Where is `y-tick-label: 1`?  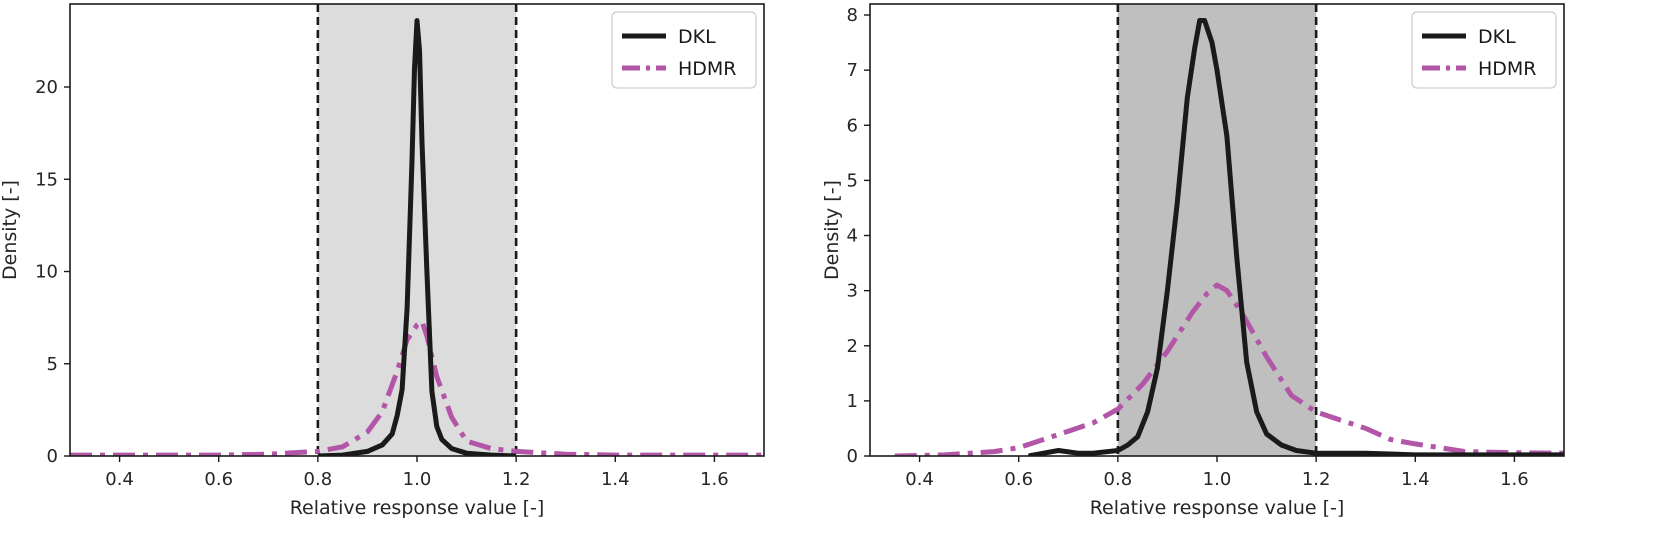
y-tick-label: 1 is located at coordinates (852, 401).